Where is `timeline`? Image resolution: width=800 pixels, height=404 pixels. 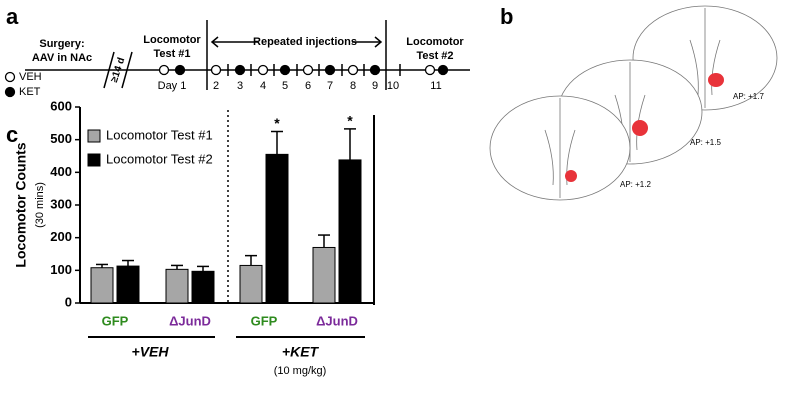 timeline is located at coordinates (247, 55).